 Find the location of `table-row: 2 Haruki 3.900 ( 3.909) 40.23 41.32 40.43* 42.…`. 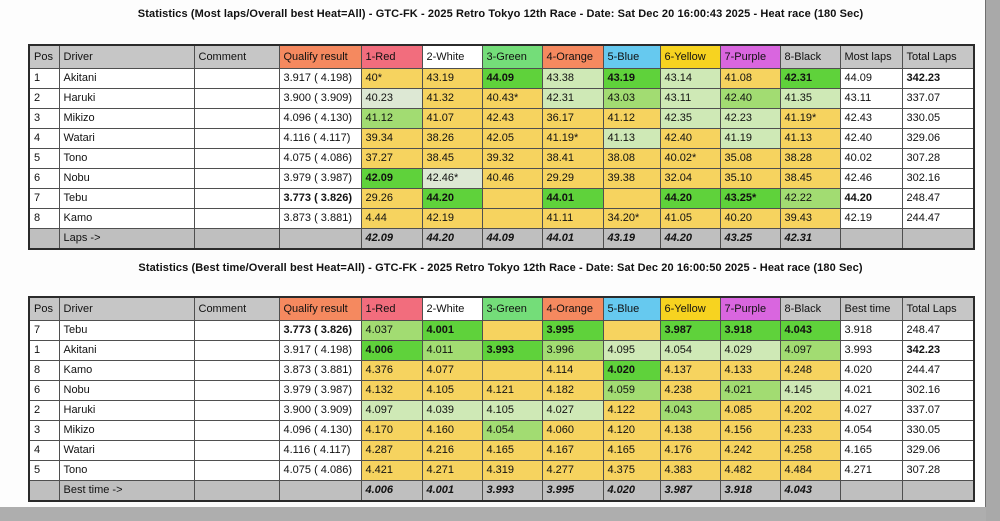

table-row: 2 Haruki 3.900 ( 3.909) 40.23 41.32 40.43* 42.… is located at coordinates (501, 98).